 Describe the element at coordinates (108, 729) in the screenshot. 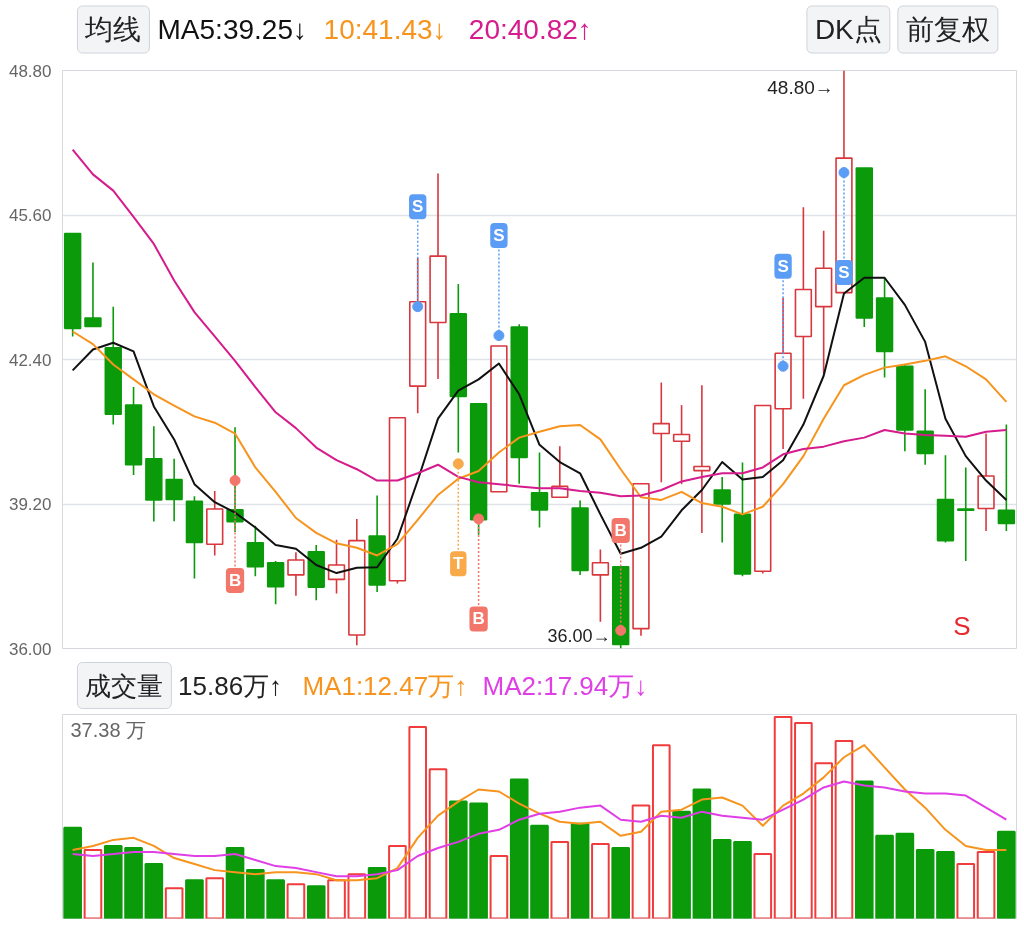

I see `annotation: 37.38 万` at that location.